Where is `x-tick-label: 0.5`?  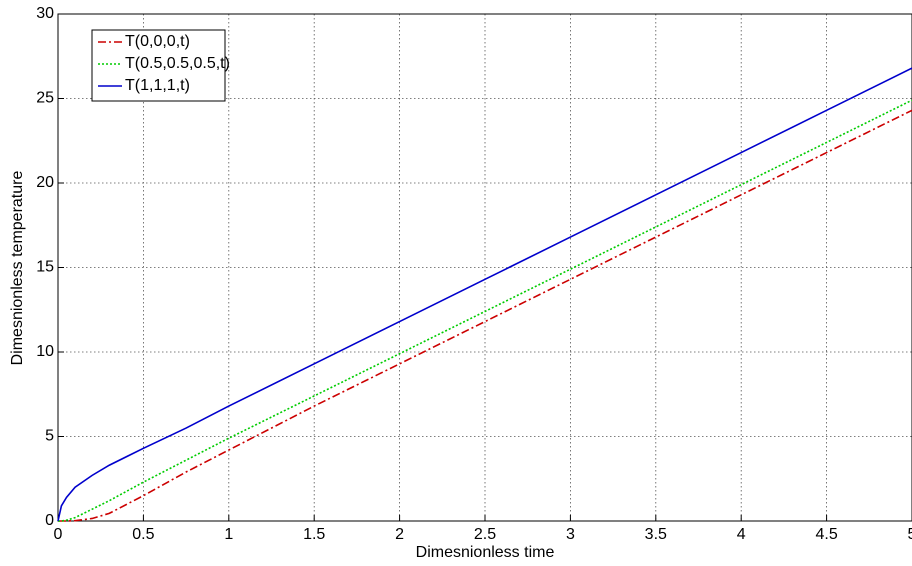 x-tick-label: 0.5 is located at coordinates (143, 534).